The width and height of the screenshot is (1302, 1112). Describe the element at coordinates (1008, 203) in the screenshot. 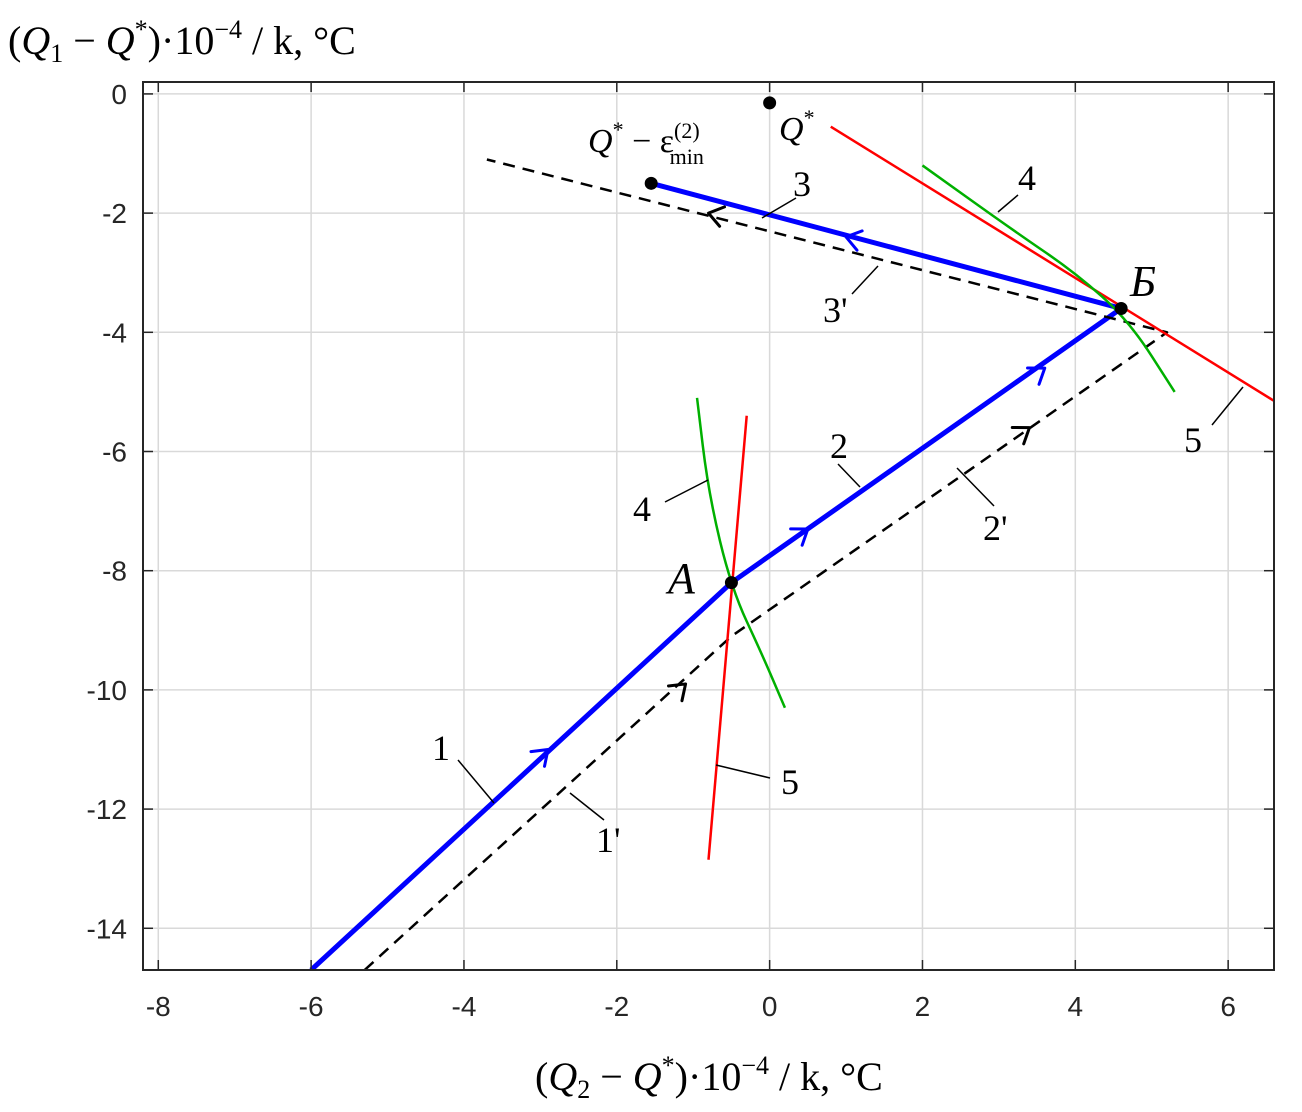

I see `leader-4-top` at that location.